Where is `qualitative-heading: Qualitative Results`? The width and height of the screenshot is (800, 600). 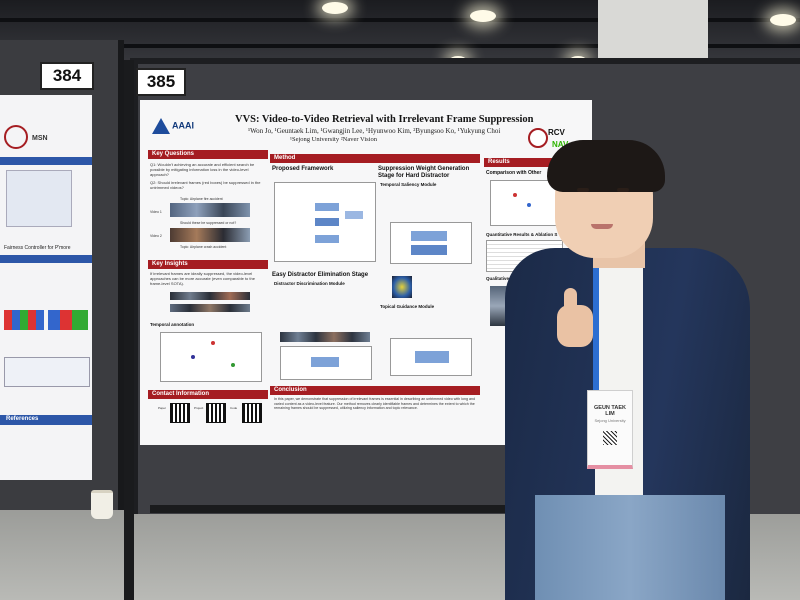
qualitative-heading: Qualitative Results is located at coordinates (506, 278).